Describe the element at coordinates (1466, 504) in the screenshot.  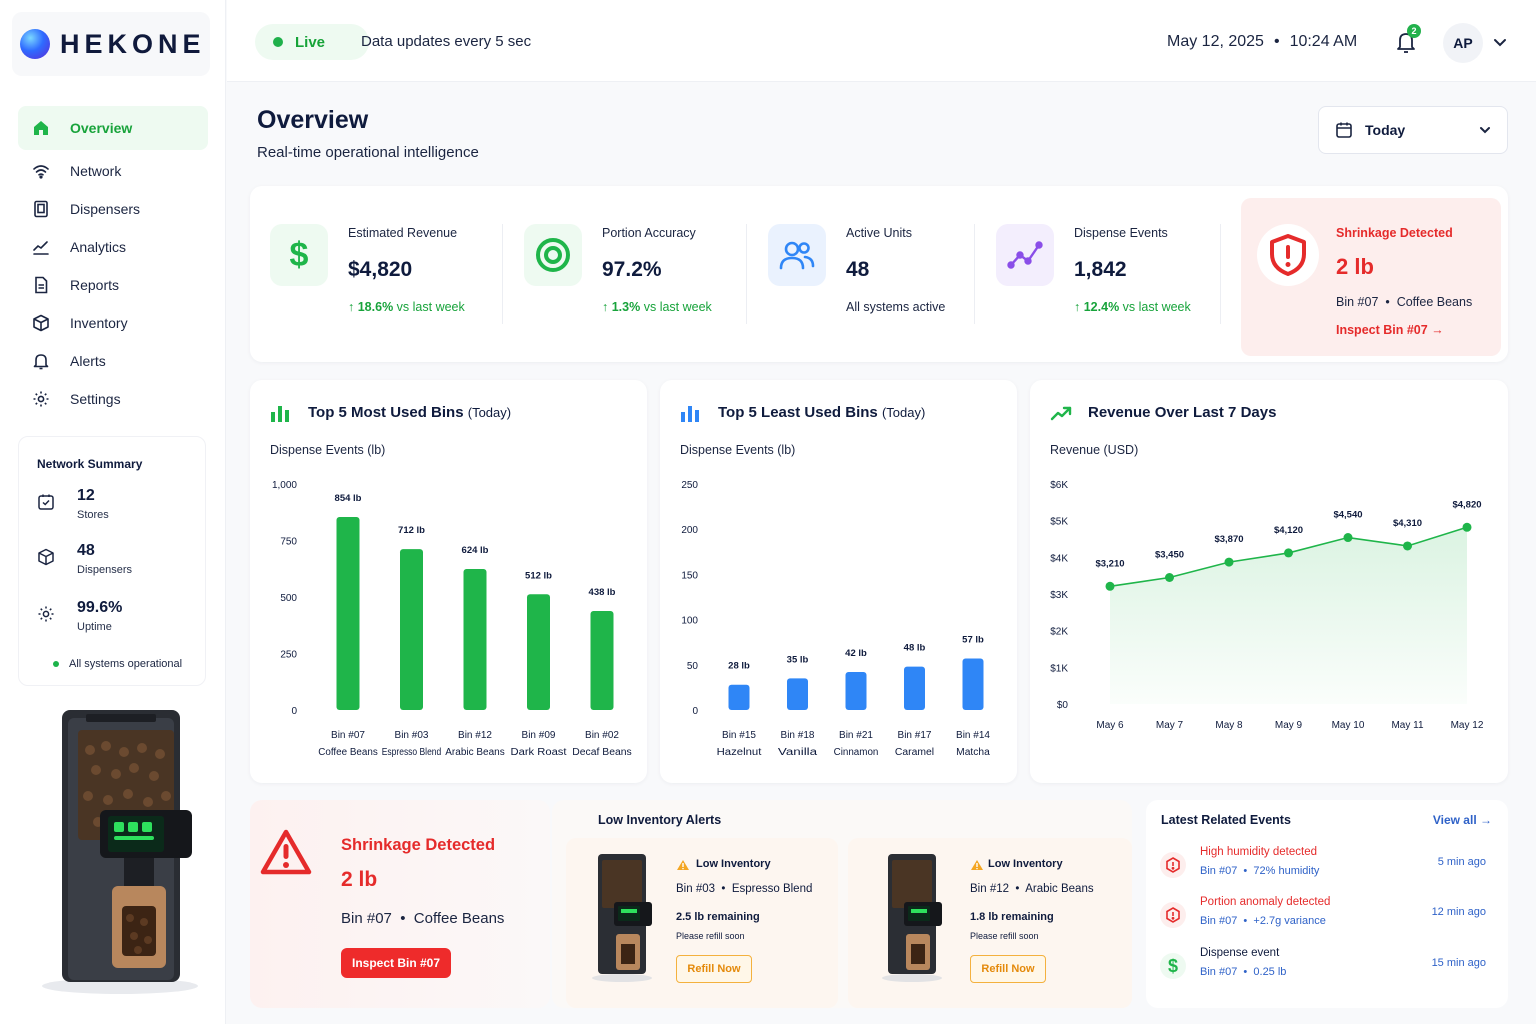
I see `data-point-label: $4,820` at that location.